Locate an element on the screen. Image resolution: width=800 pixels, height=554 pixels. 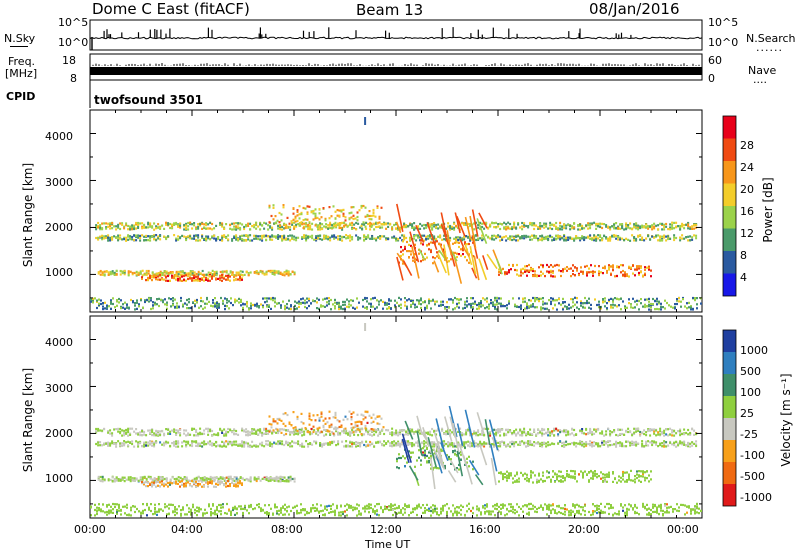
power-cb-tick-16: 16 is located at coordinates (747, 211).